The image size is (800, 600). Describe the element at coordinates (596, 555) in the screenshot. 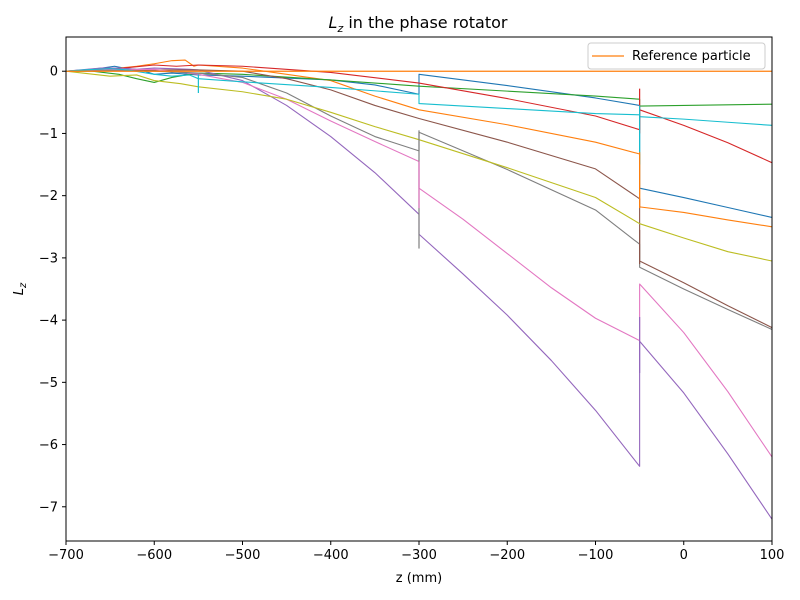

I see `x-tick-label: −100` at that location.